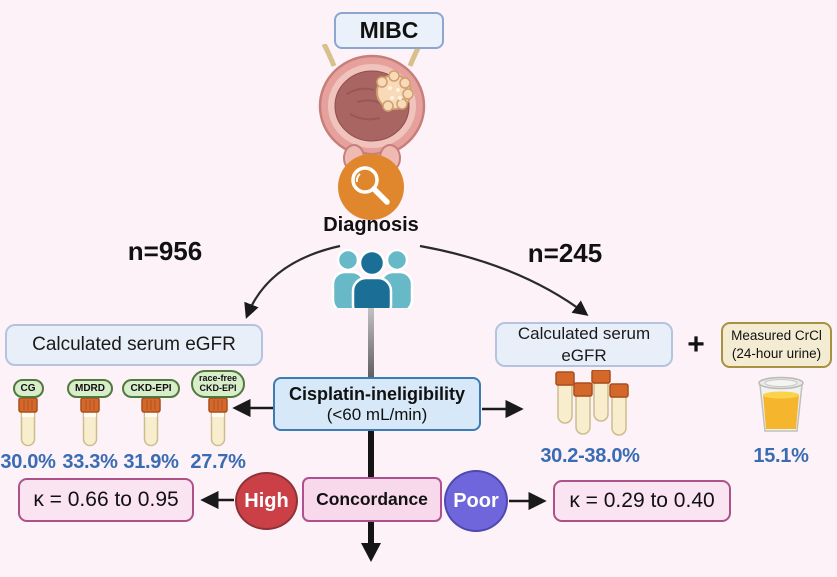 This screenshot has height=577, width=837. I want to click on tube-label: CG, so click(28, 388).